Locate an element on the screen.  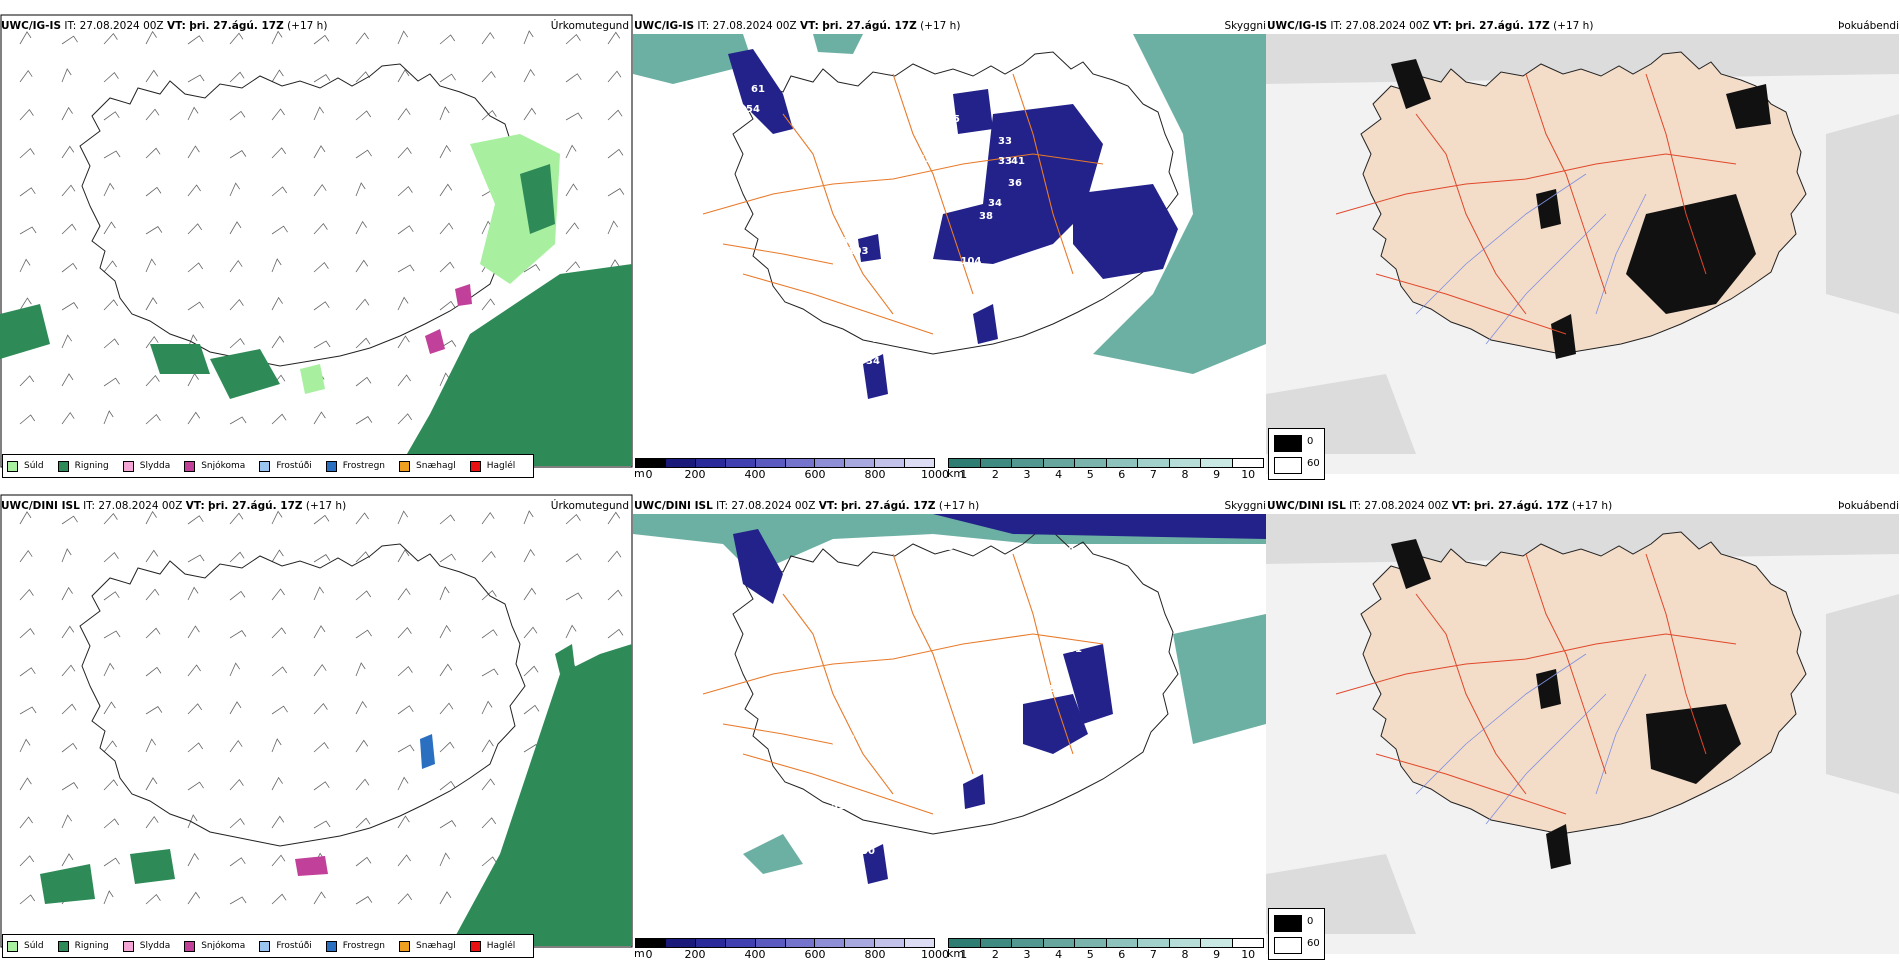
colorbar-tick: 4 is located at coordinates (1059, 474).